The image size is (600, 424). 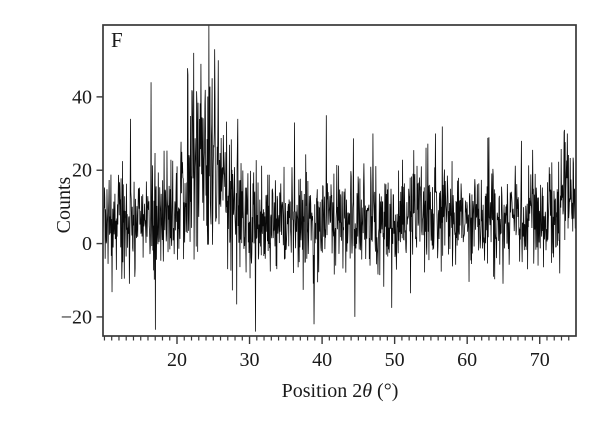 What do you see at coordinates (82, 97) in the screenshot?
I see `y-tick-label: 40` at bounding box center [82, 97].